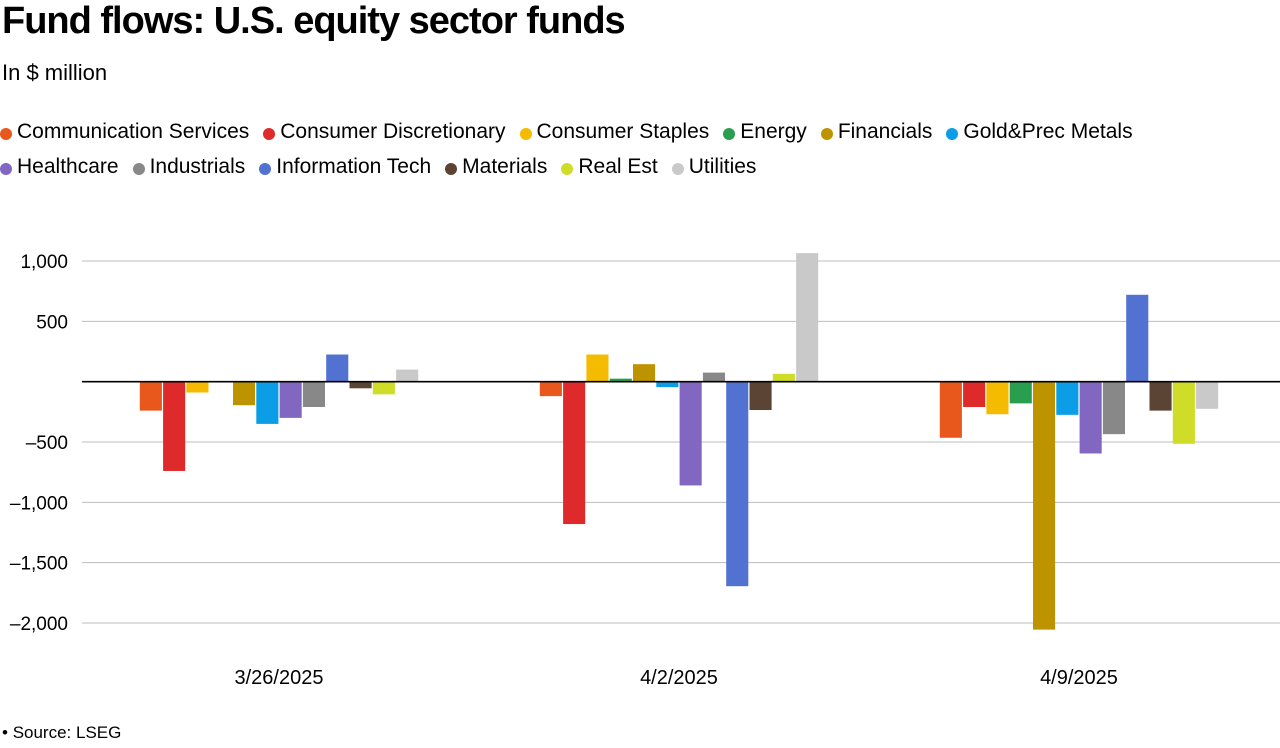 The height and width of the screenshot is (748, 1280). What do you see at coordinates (623, 131) in the screenshot?
I see `legend-label: Consumer Staples` at bounding box center [623, 131].